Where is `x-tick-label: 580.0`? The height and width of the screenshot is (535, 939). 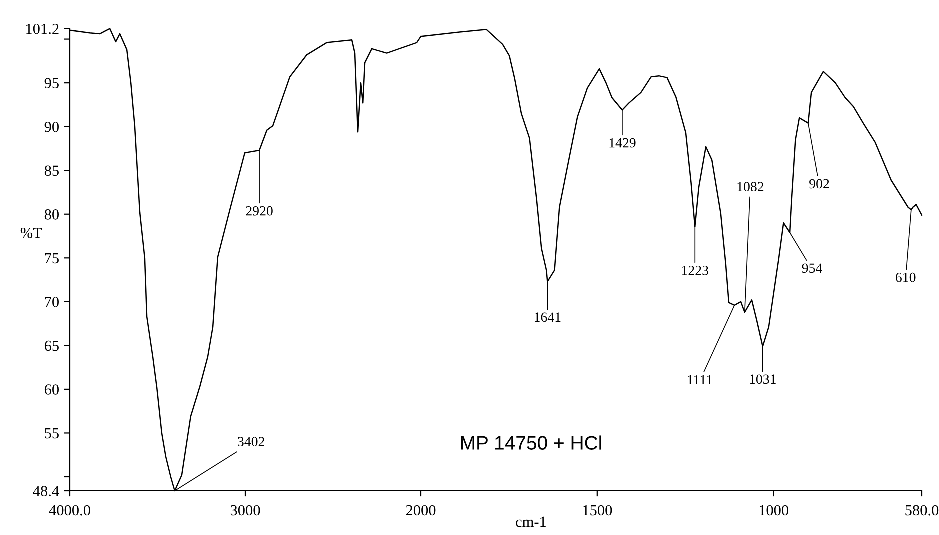 x-tick-label: 580.0 is located at coordinates (922, 510).